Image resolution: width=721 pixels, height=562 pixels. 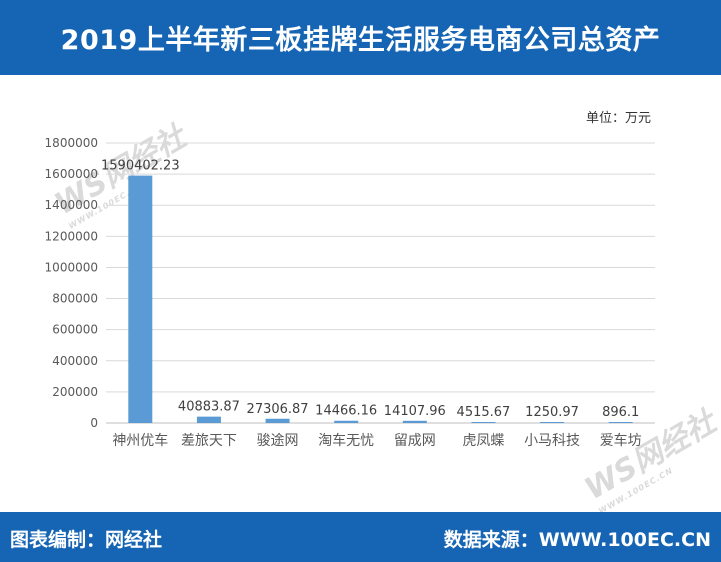 I want to click on data-label: 1590402.23, so click(x=140, y=166).